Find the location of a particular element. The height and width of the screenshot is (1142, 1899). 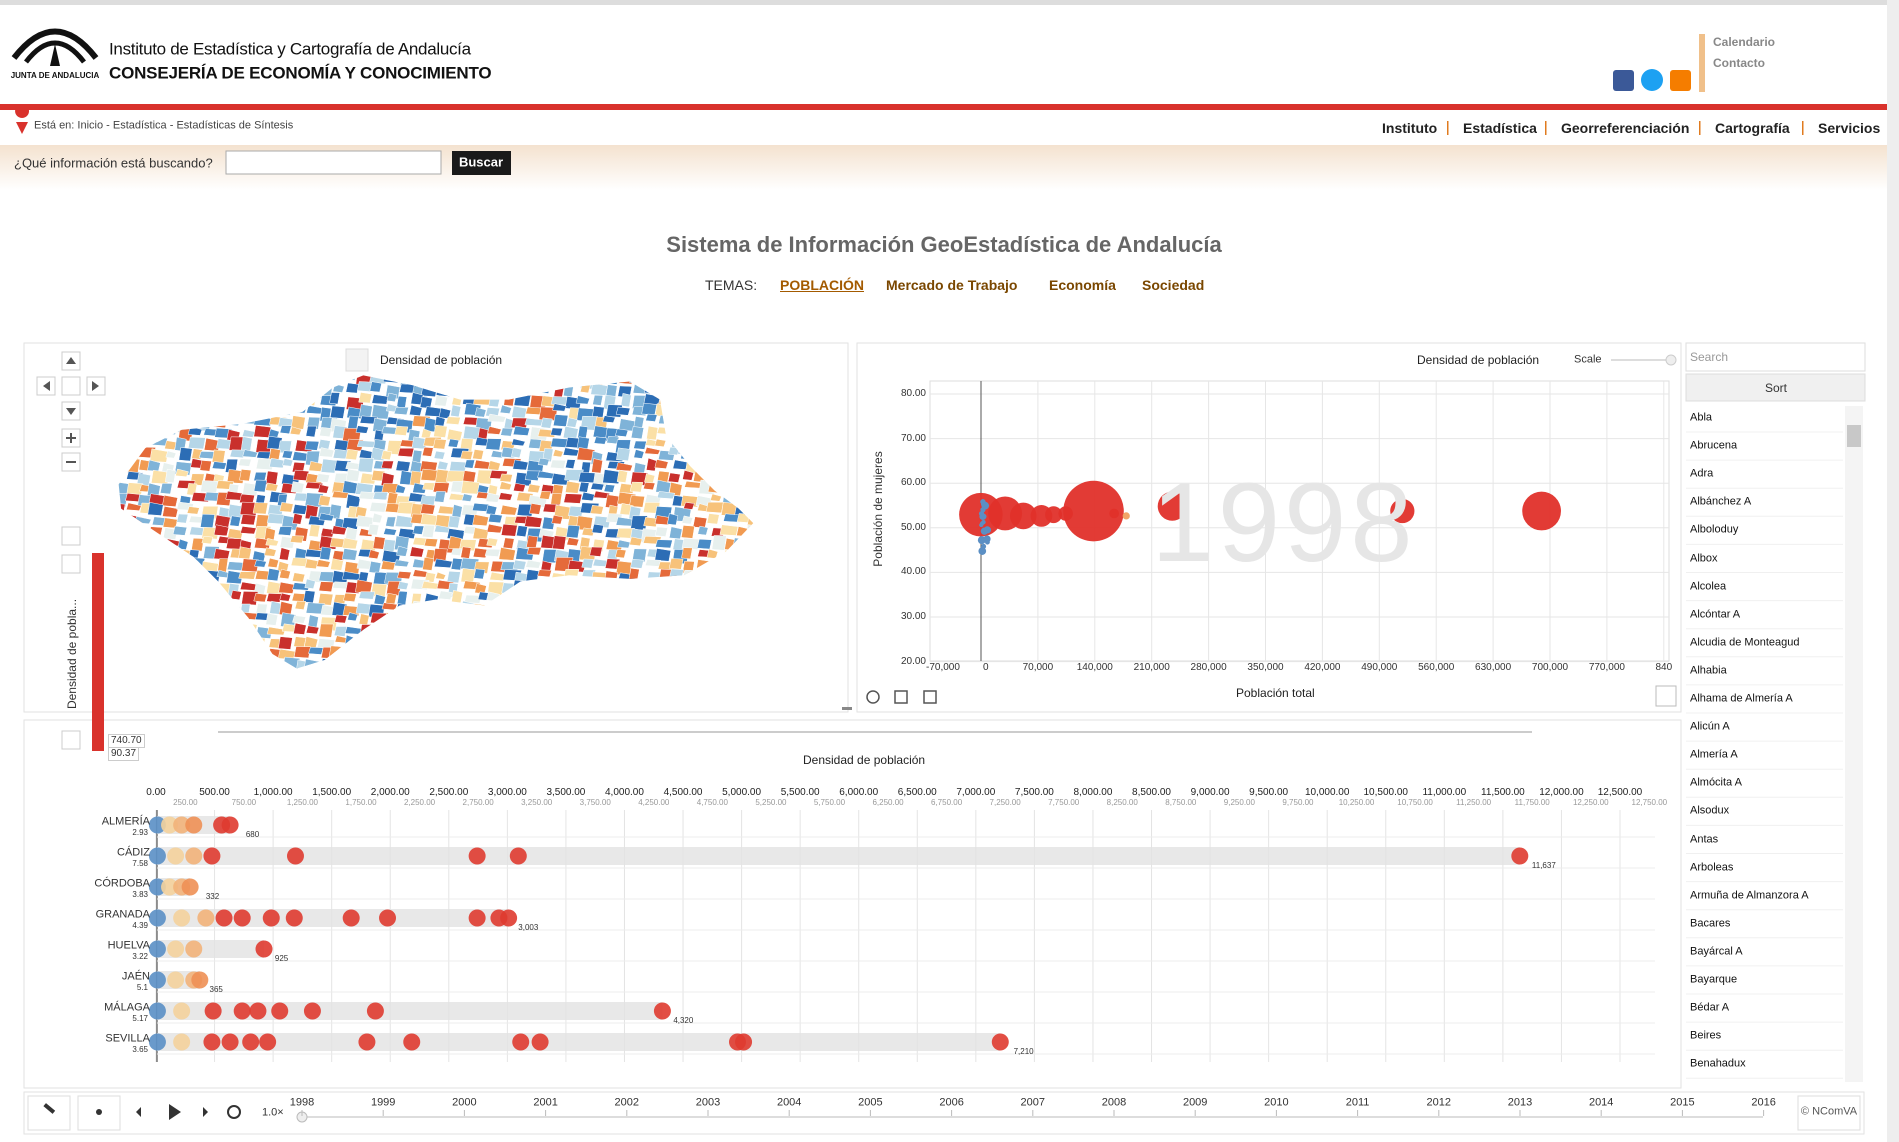

list-item: Beires is located at coordinates (1706, 1035).